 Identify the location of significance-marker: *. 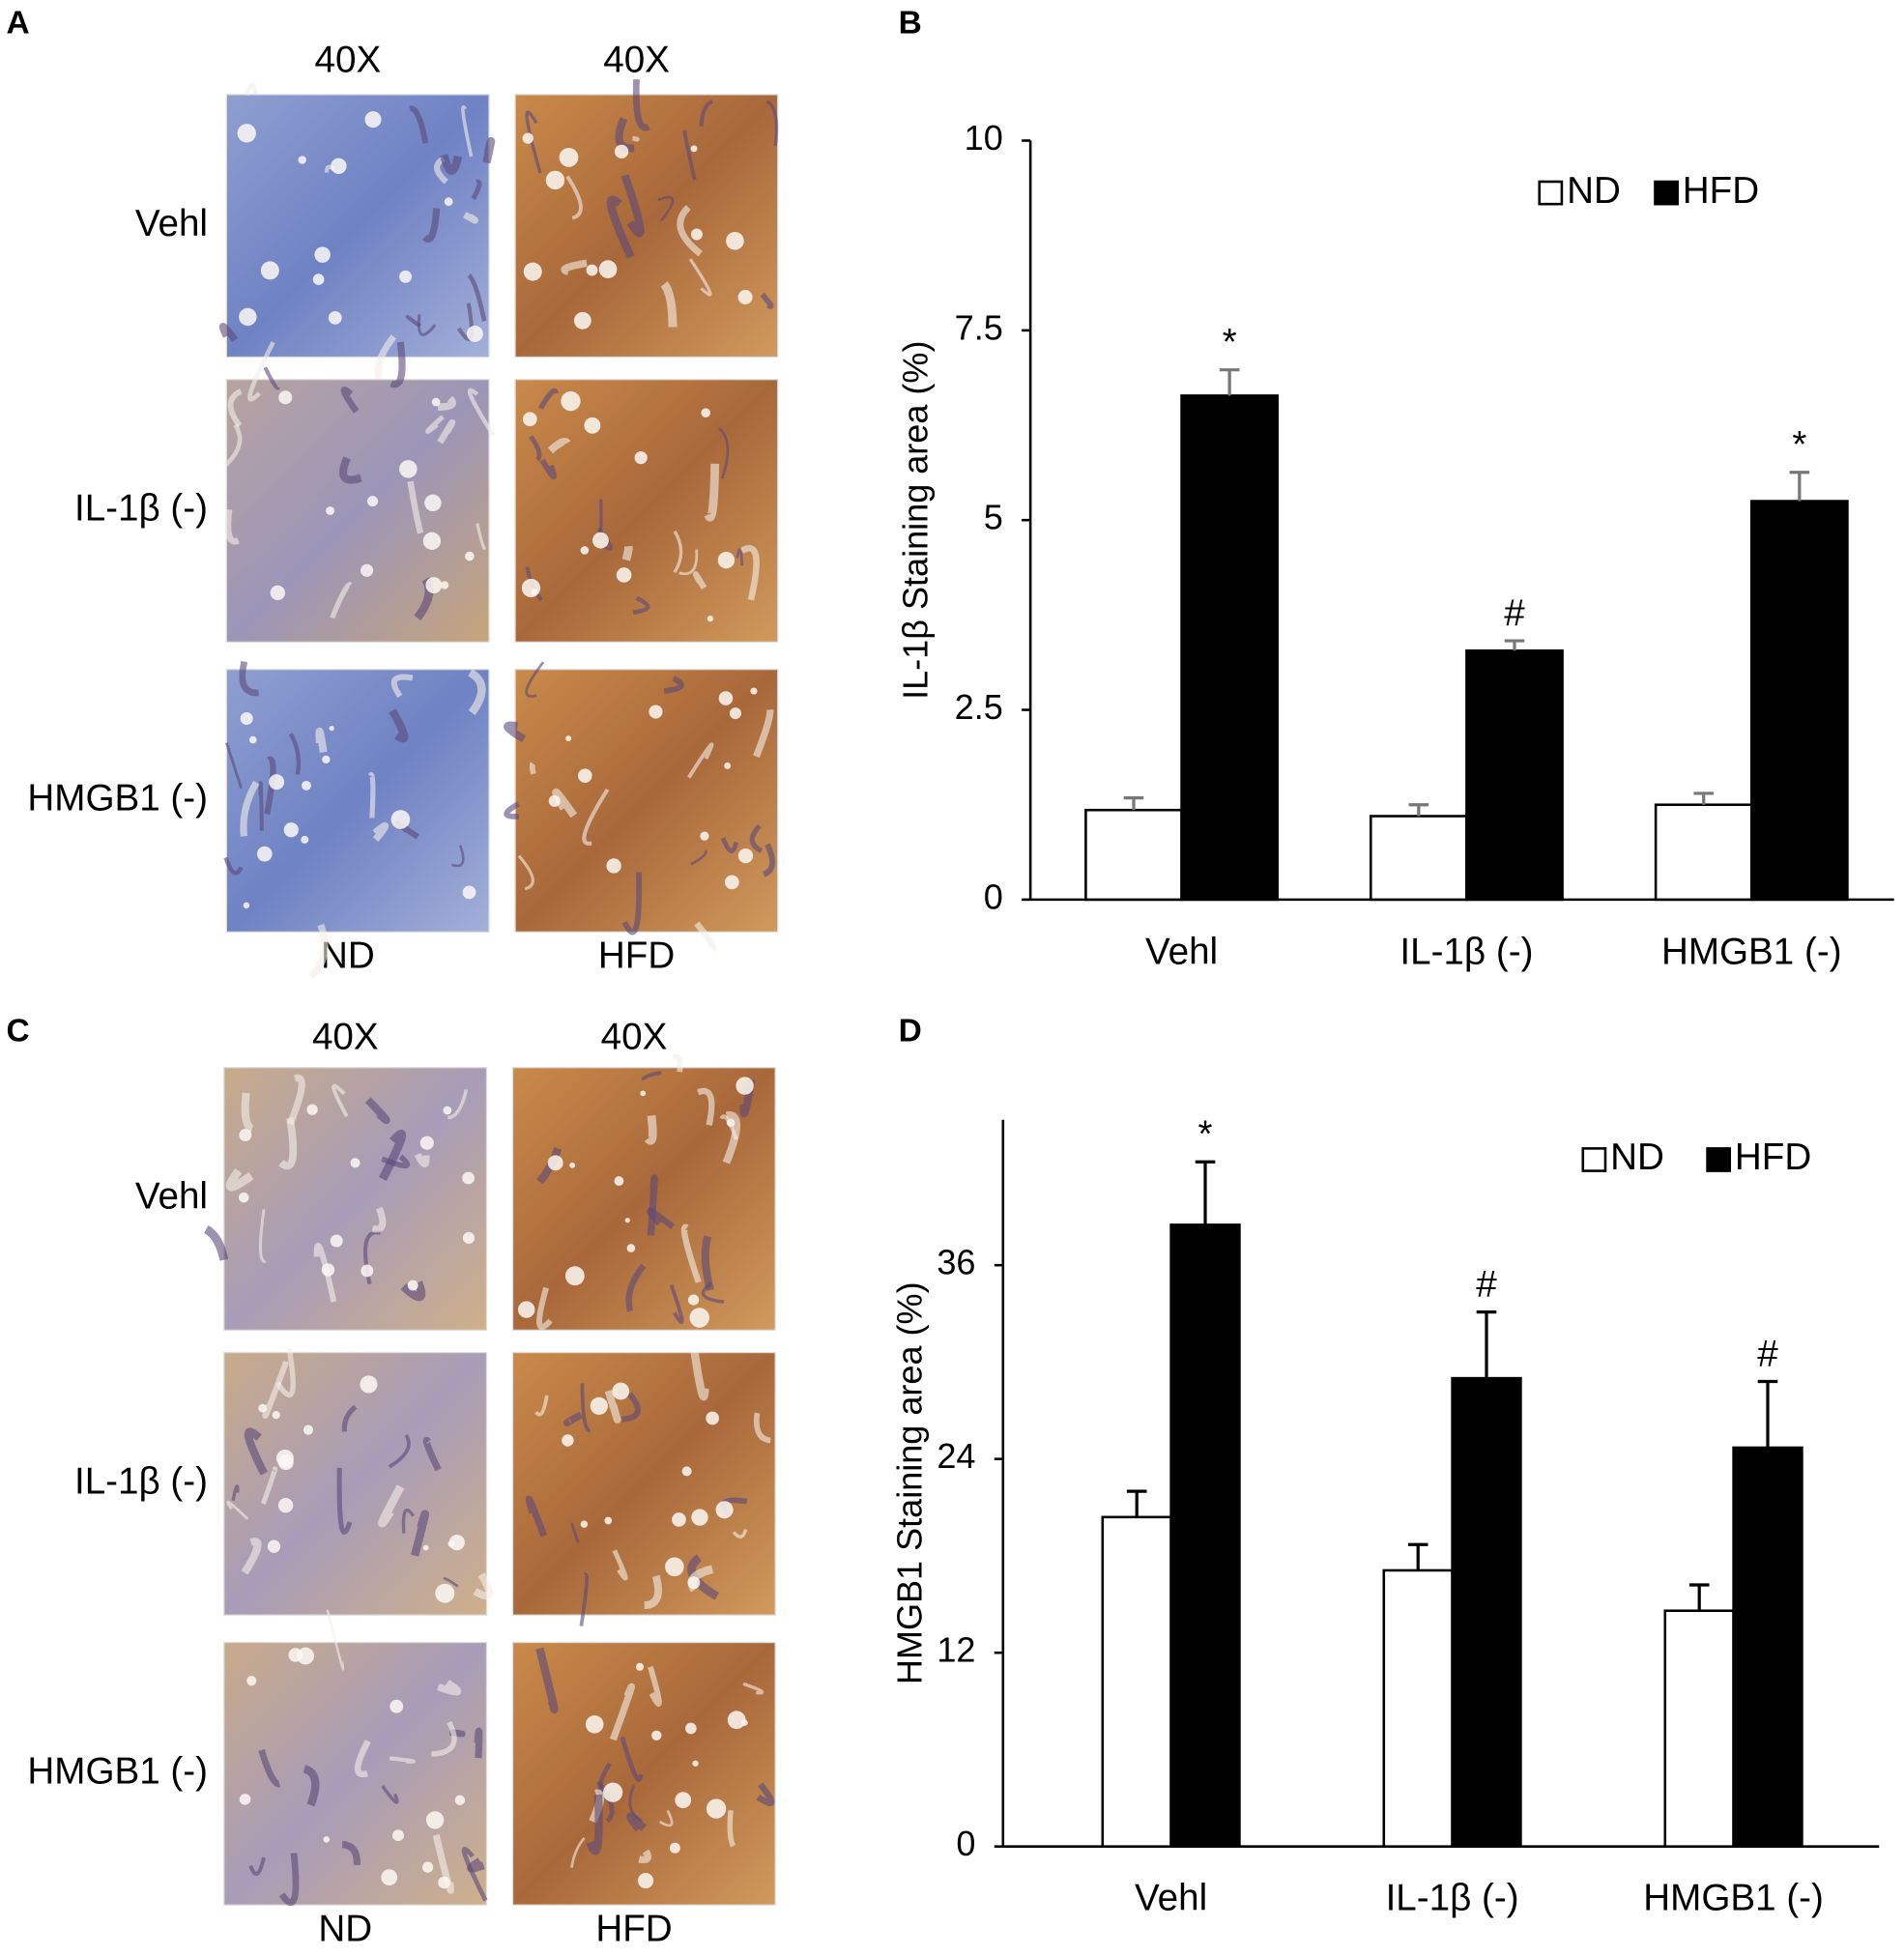
(1206, 1135).